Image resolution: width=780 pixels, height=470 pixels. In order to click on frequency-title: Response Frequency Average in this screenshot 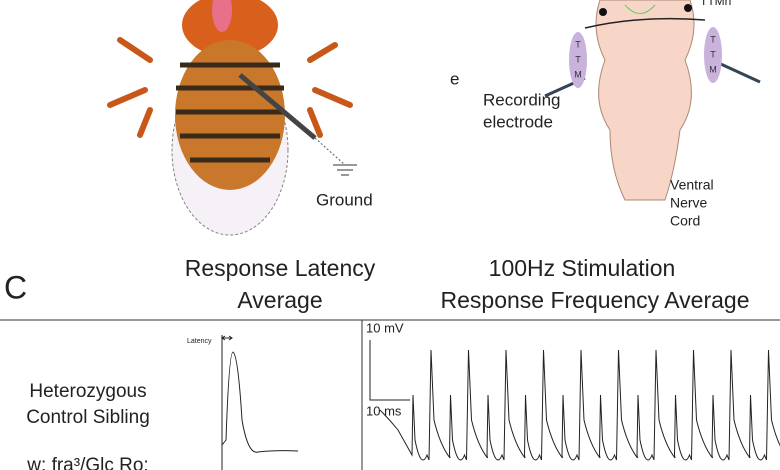, I will do `click(595, 300)`.